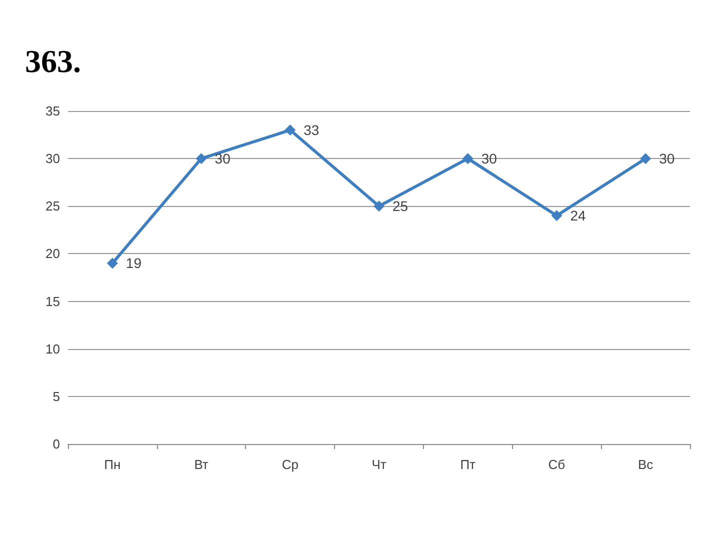  What do you see at coordinates (290, 464) in the screenshot?
I see `x-tick-label: Ср` at bounding box center [290, 464].